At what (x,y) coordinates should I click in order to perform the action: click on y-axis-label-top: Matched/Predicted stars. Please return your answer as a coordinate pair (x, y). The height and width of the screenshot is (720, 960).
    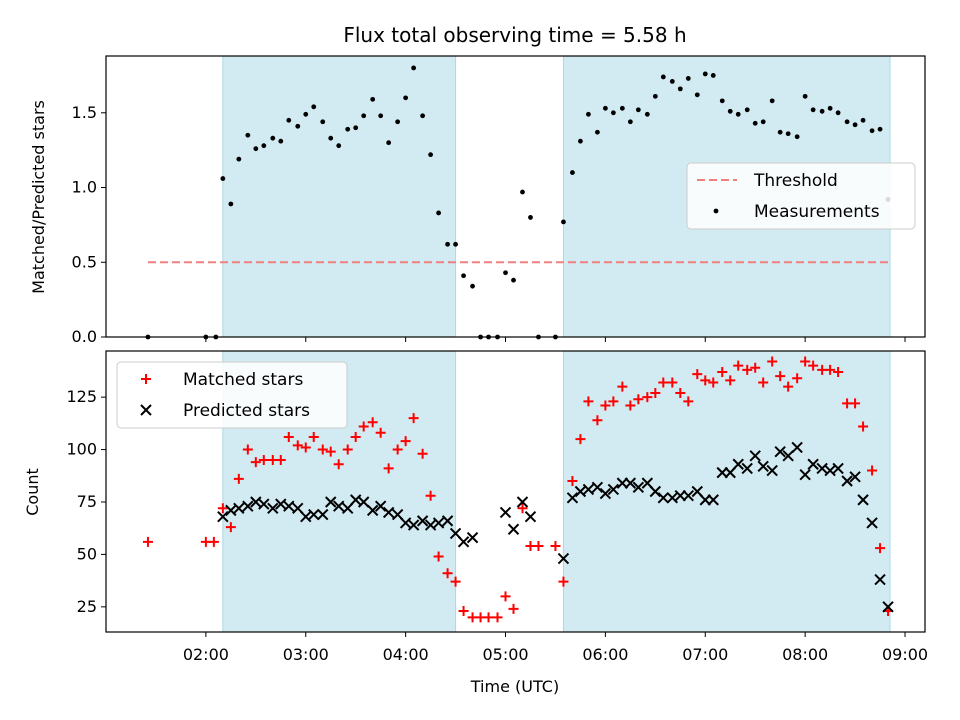
    Looking at the image, I should click on (38, 197).